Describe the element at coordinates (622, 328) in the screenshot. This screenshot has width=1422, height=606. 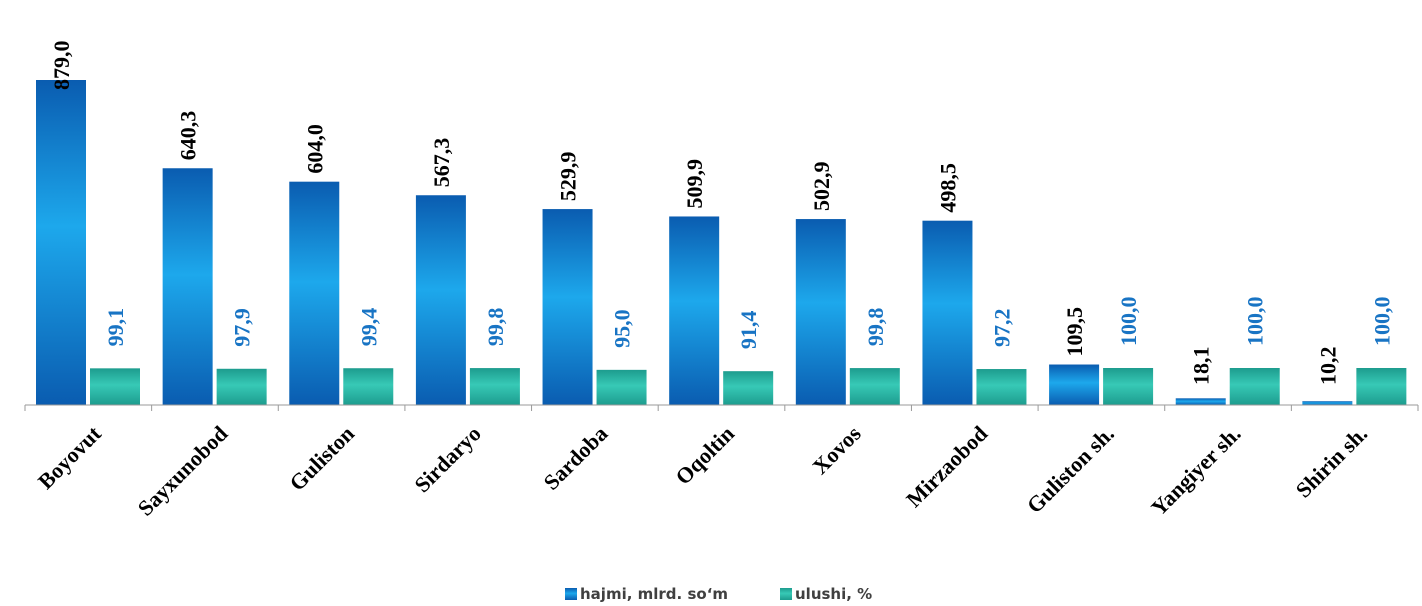
I see `value-label-ulushi-4: 95,0` at that location.